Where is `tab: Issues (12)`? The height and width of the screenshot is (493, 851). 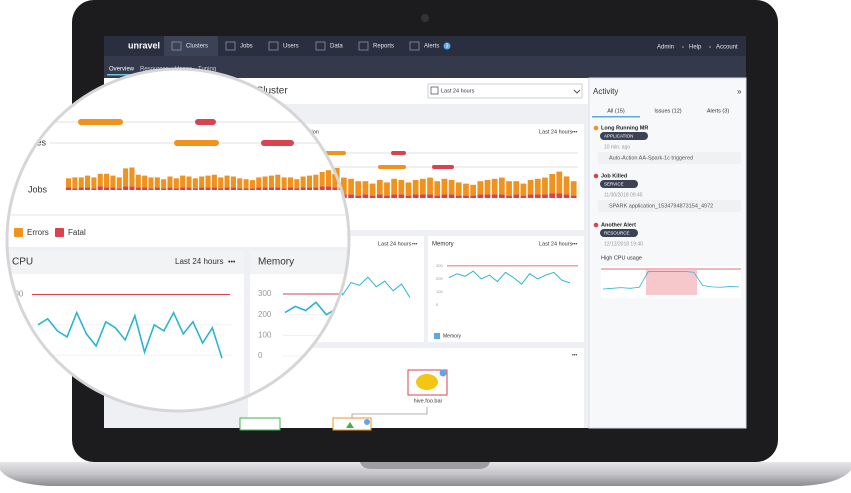 tab: Issues (12) is located at coordinates (667, 111).